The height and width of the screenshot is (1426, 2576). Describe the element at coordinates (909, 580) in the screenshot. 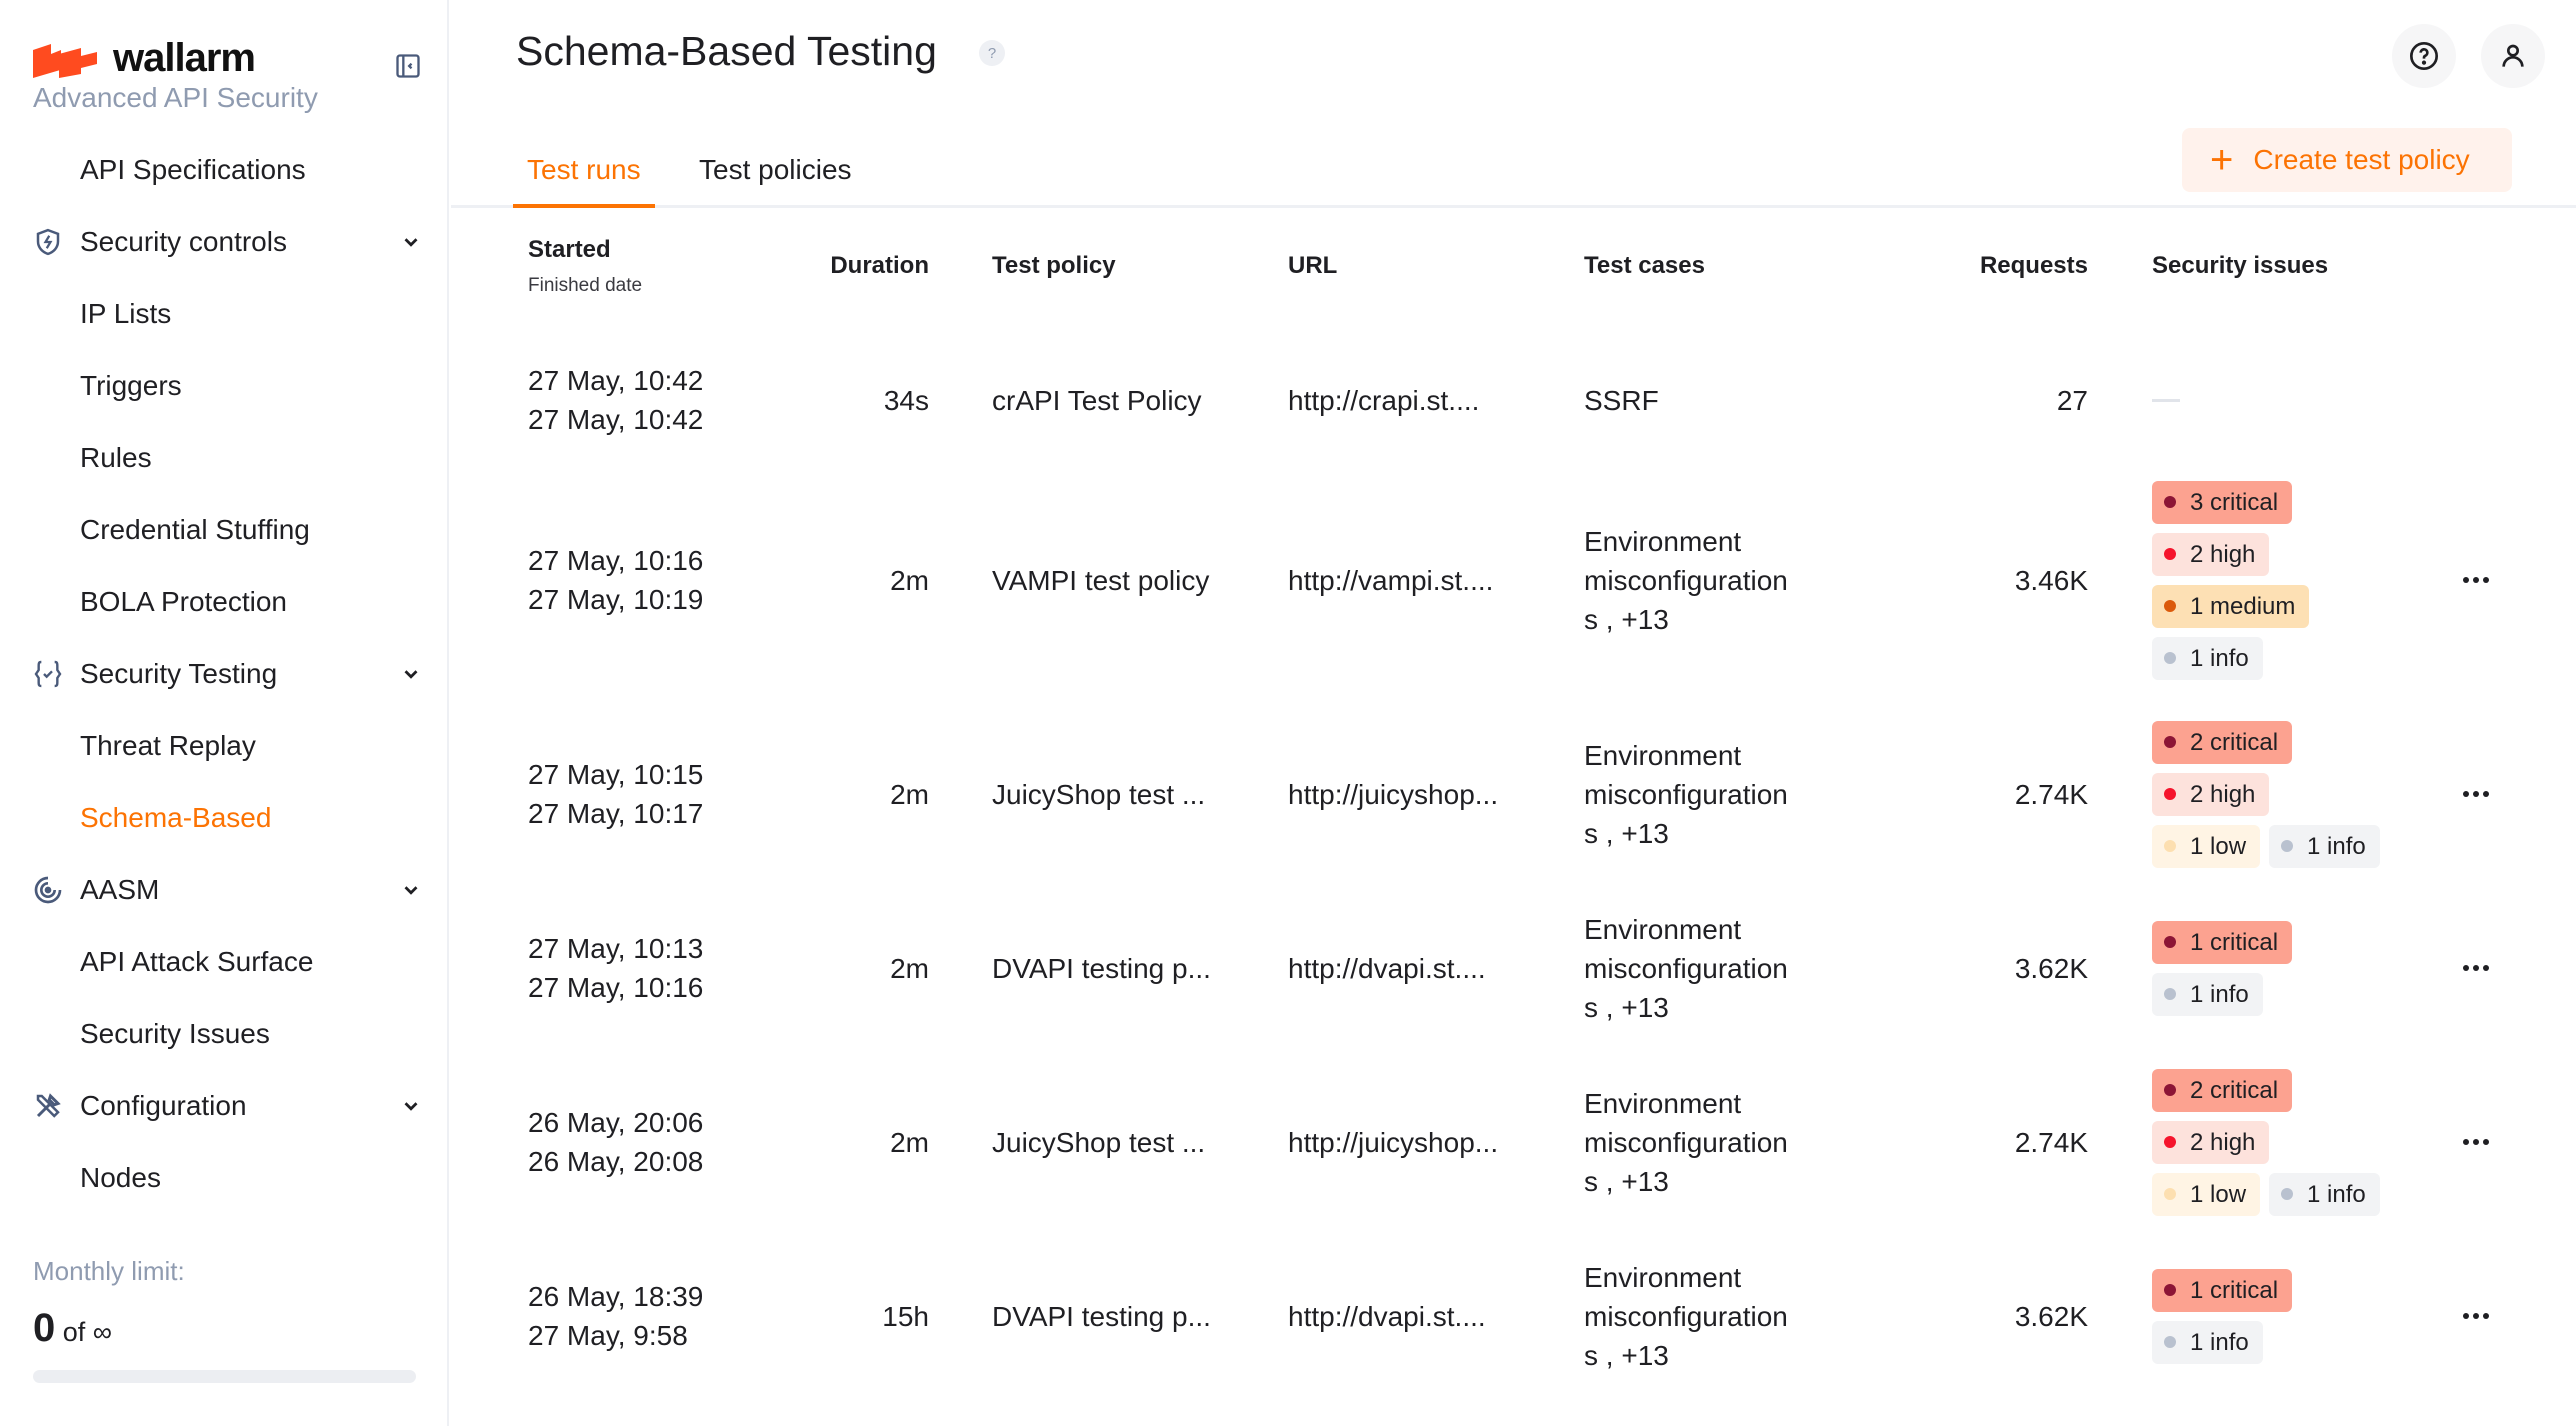

I see `duration-cell: 2m` at that location.